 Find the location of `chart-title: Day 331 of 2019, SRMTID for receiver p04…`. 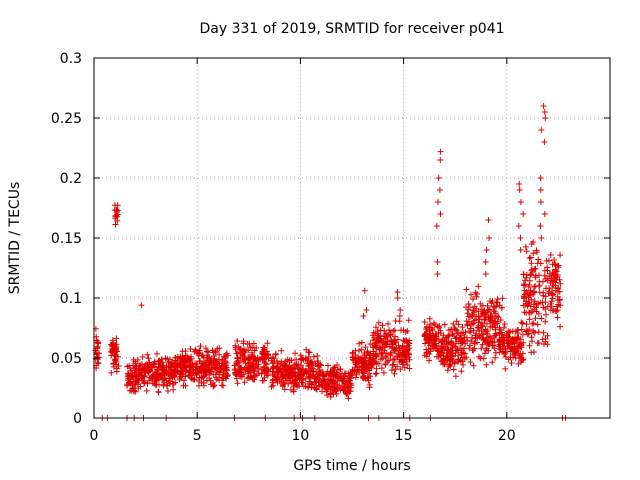

chart-title: Day 331 of 2019, SRMTID for receiver p04… is located at coordinates (351, 29).